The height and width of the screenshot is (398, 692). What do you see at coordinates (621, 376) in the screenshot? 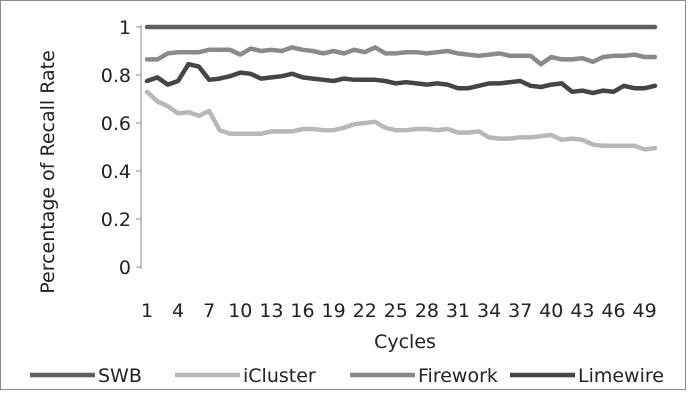
I see `legend-label-limewire: Limewire` at bounding box center [621, 376].